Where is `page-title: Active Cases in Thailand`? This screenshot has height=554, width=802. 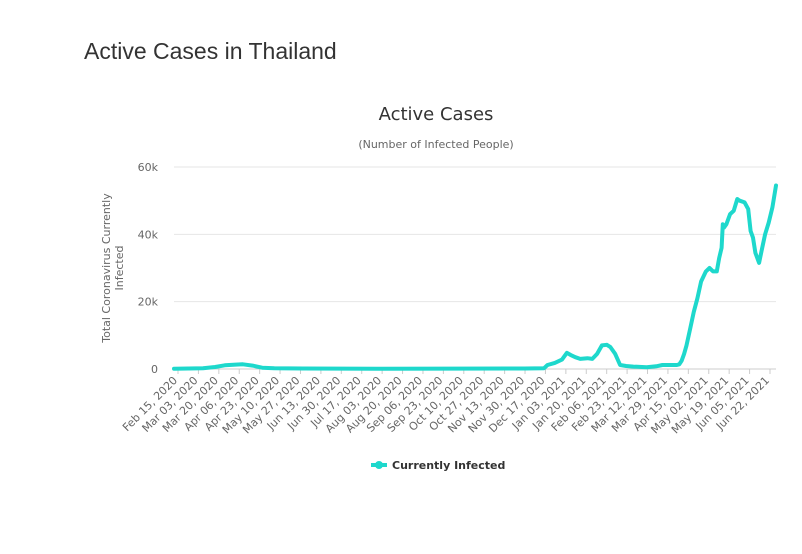 page-title: Active Cases in Thailand is located at coordinates (210, 51).